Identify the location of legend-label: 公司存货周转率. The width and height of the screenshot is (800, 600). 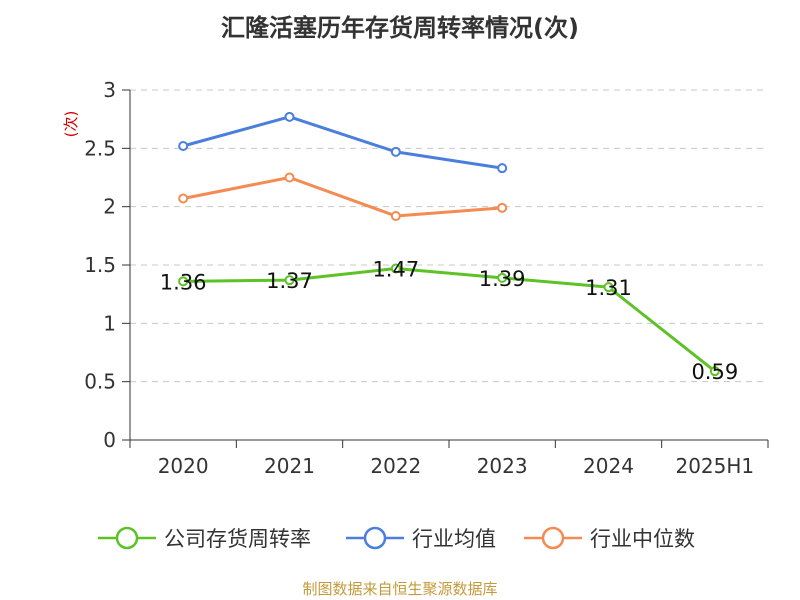
(237, 539).